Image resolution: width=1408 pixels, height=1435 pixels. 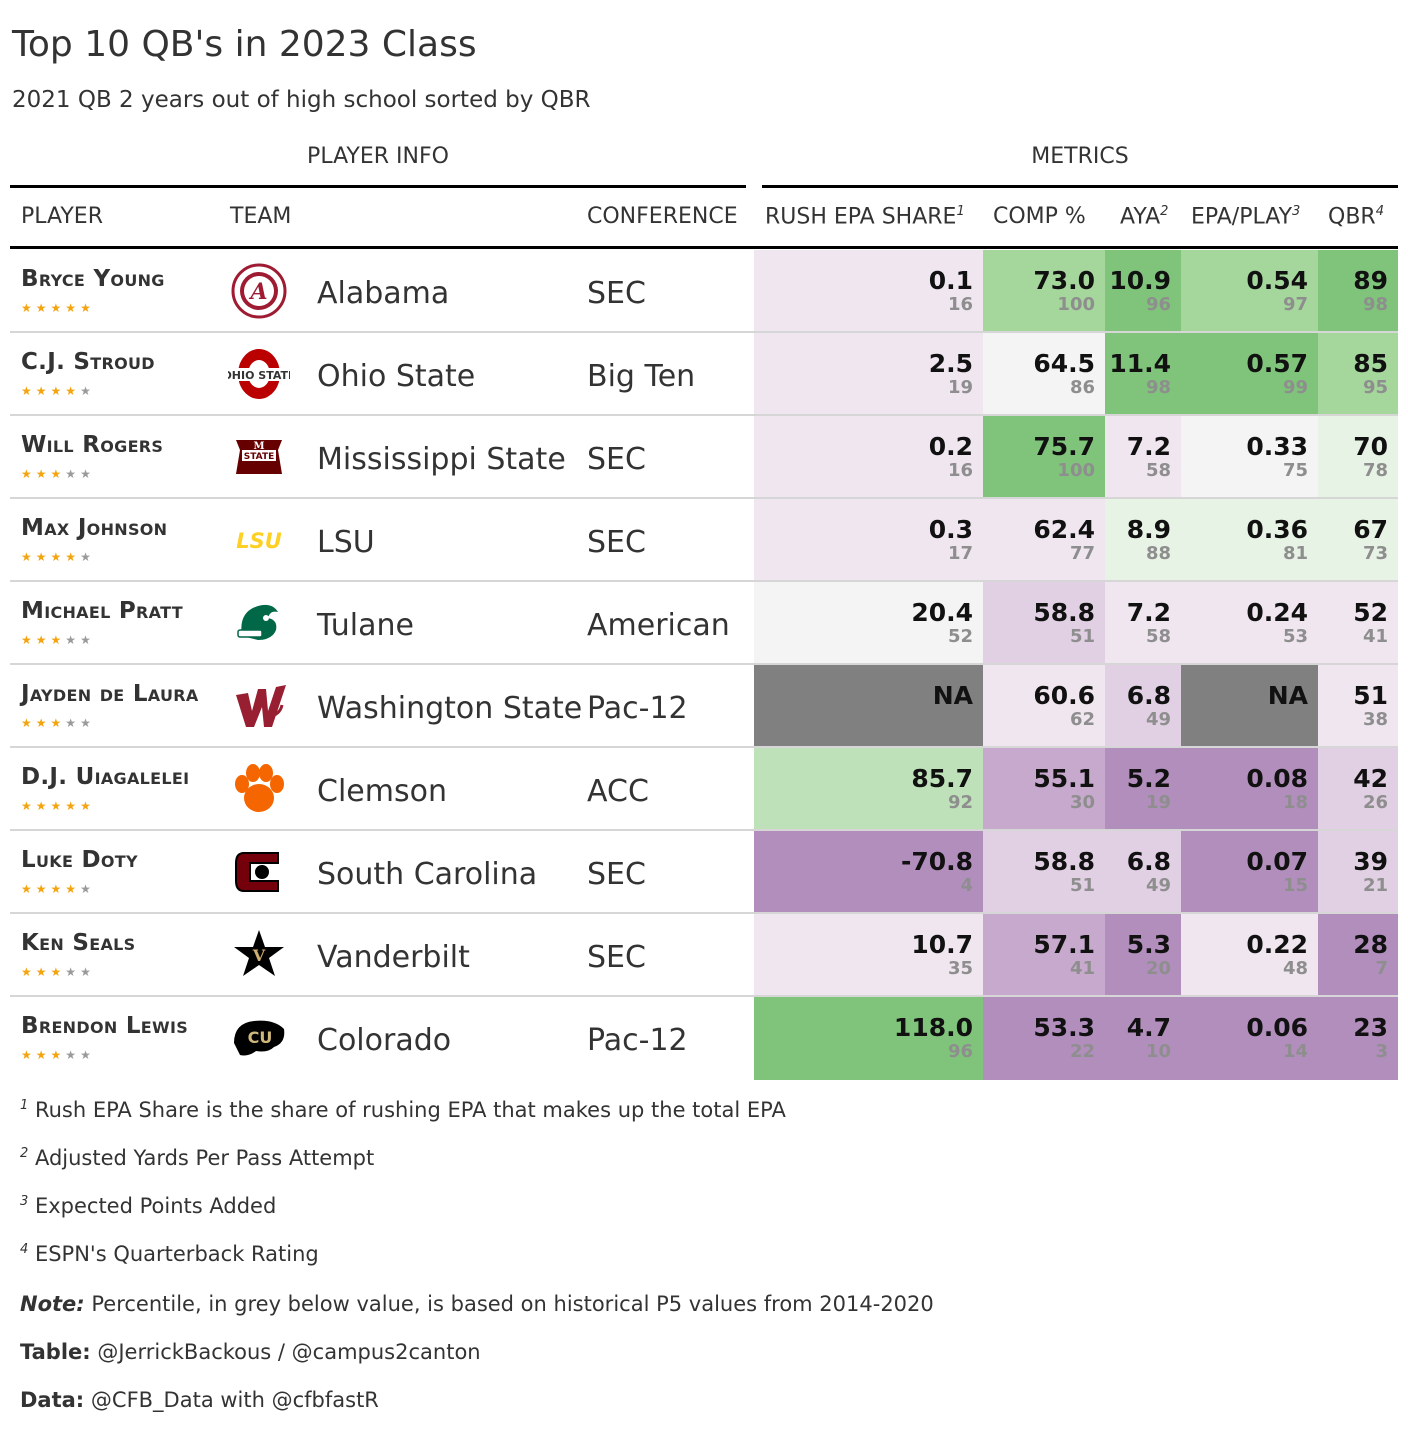 What do you see at coordinates (93, 279) in the screenshot?
I see `player-name: Bryce Young` at bounding box center [93, 279].